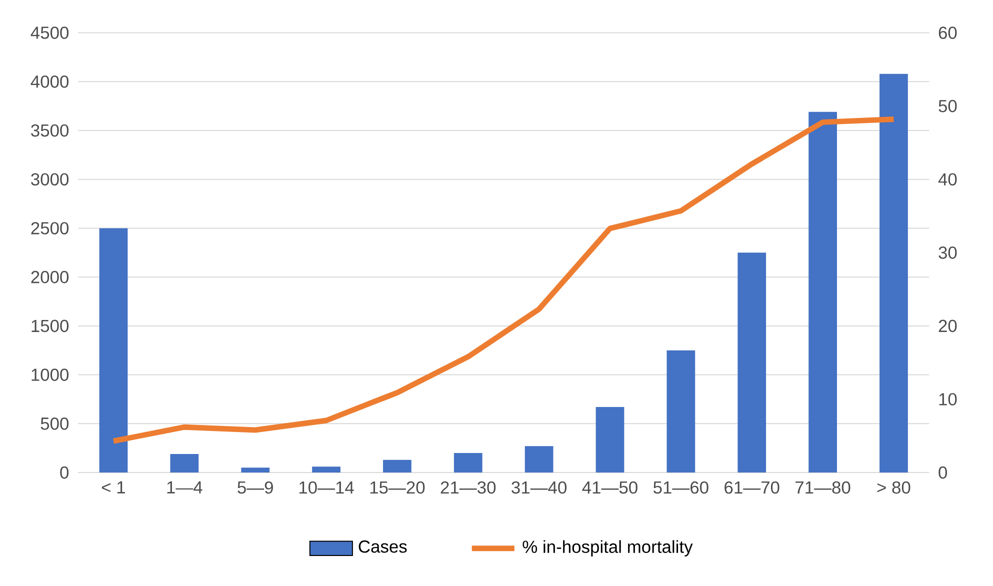 The width and height of the screenshot is (993, 586). What do you see at coordinates (64, 472) in the screenshot?
I see `y-tick-label: 0` at bounding box center [64, 472].